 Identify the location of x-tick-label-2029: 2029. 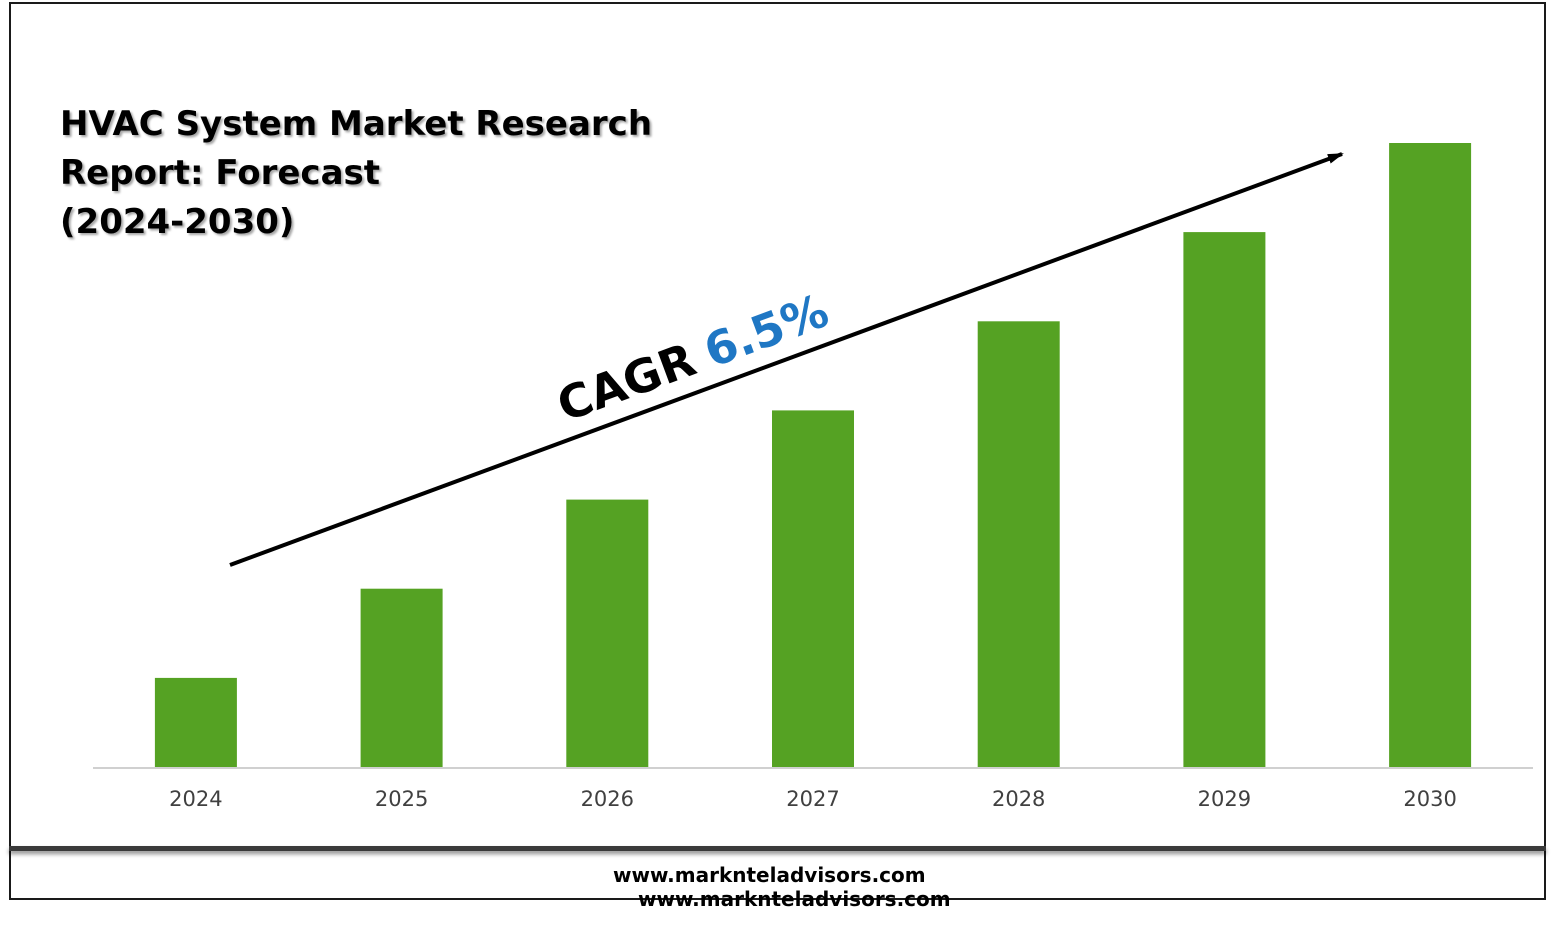
(1224, 799).